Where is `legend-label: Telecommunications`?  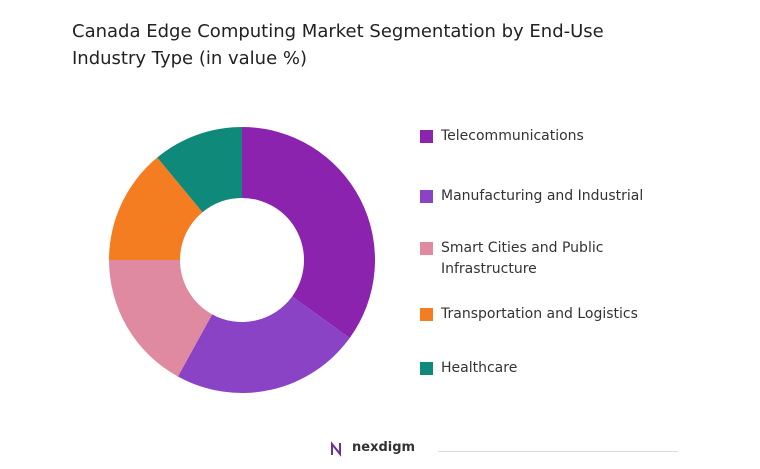
legend-label: Telecommunications is located at coordinates (512, 136).